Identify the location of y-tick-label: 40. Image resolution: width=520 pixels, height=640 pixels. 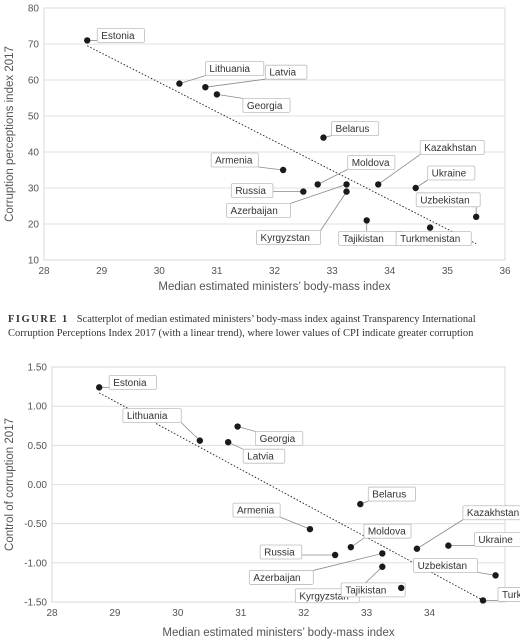
(34, 153).